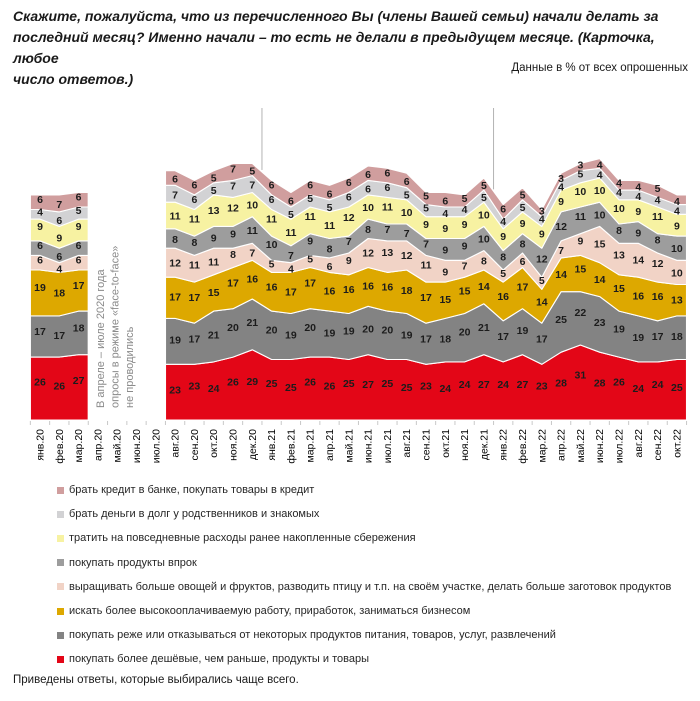 This screenshot has width=700, height=701. I want to click on x-axis-label: июн.20, so click(137, 446).